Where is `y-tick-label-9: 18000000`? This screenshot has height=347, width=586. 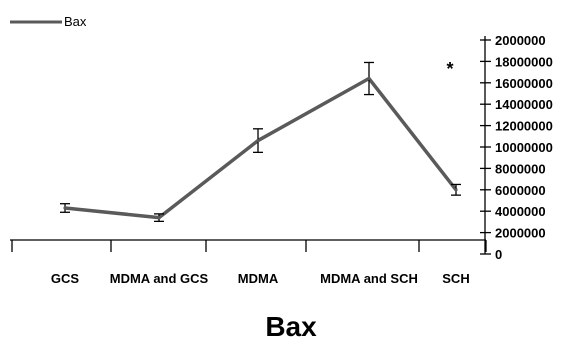
y-tick-label-9: 18000000 is located at coordinates (524, 61).